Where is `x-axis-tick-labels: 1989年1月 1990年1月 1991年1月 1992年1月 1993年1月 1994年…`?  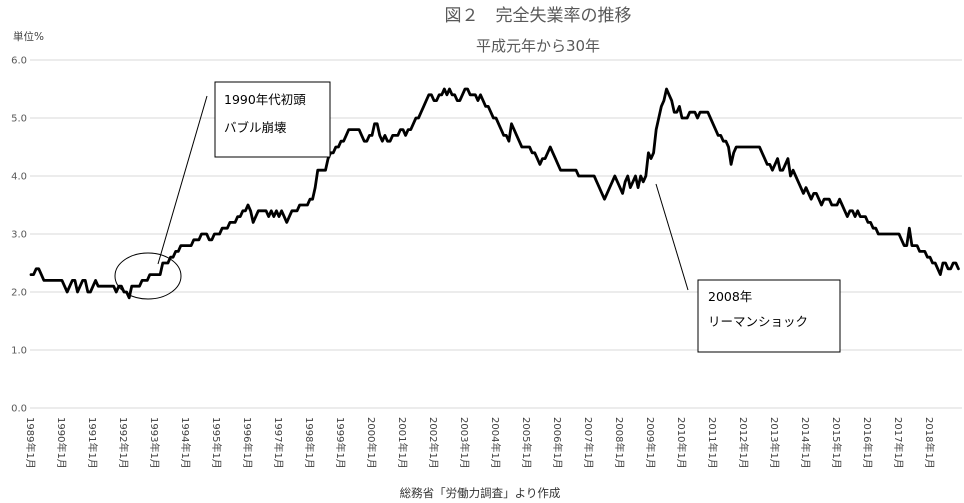
x-axis-tick-labels: 1989年1月 1990年1月 1991年1月 1992年1月 1993年1月 1994年… is located at coordinates (480, 443).